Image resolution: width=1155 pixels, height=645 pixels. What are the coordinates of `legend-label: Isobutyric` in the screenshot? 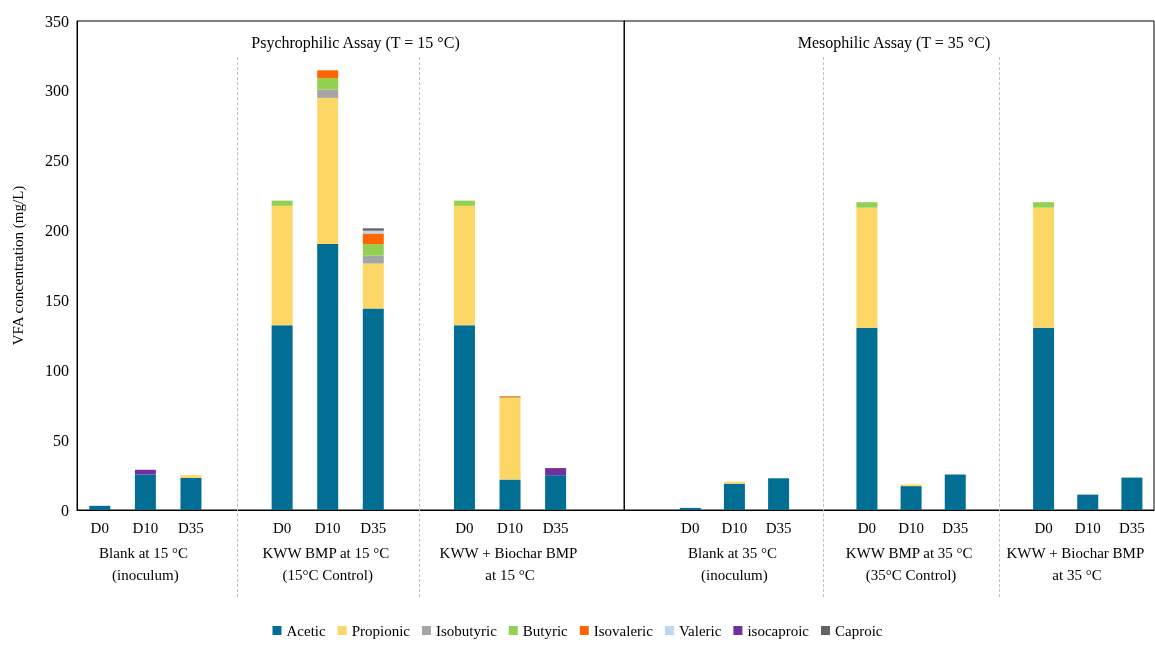 It's located at (466, 630).